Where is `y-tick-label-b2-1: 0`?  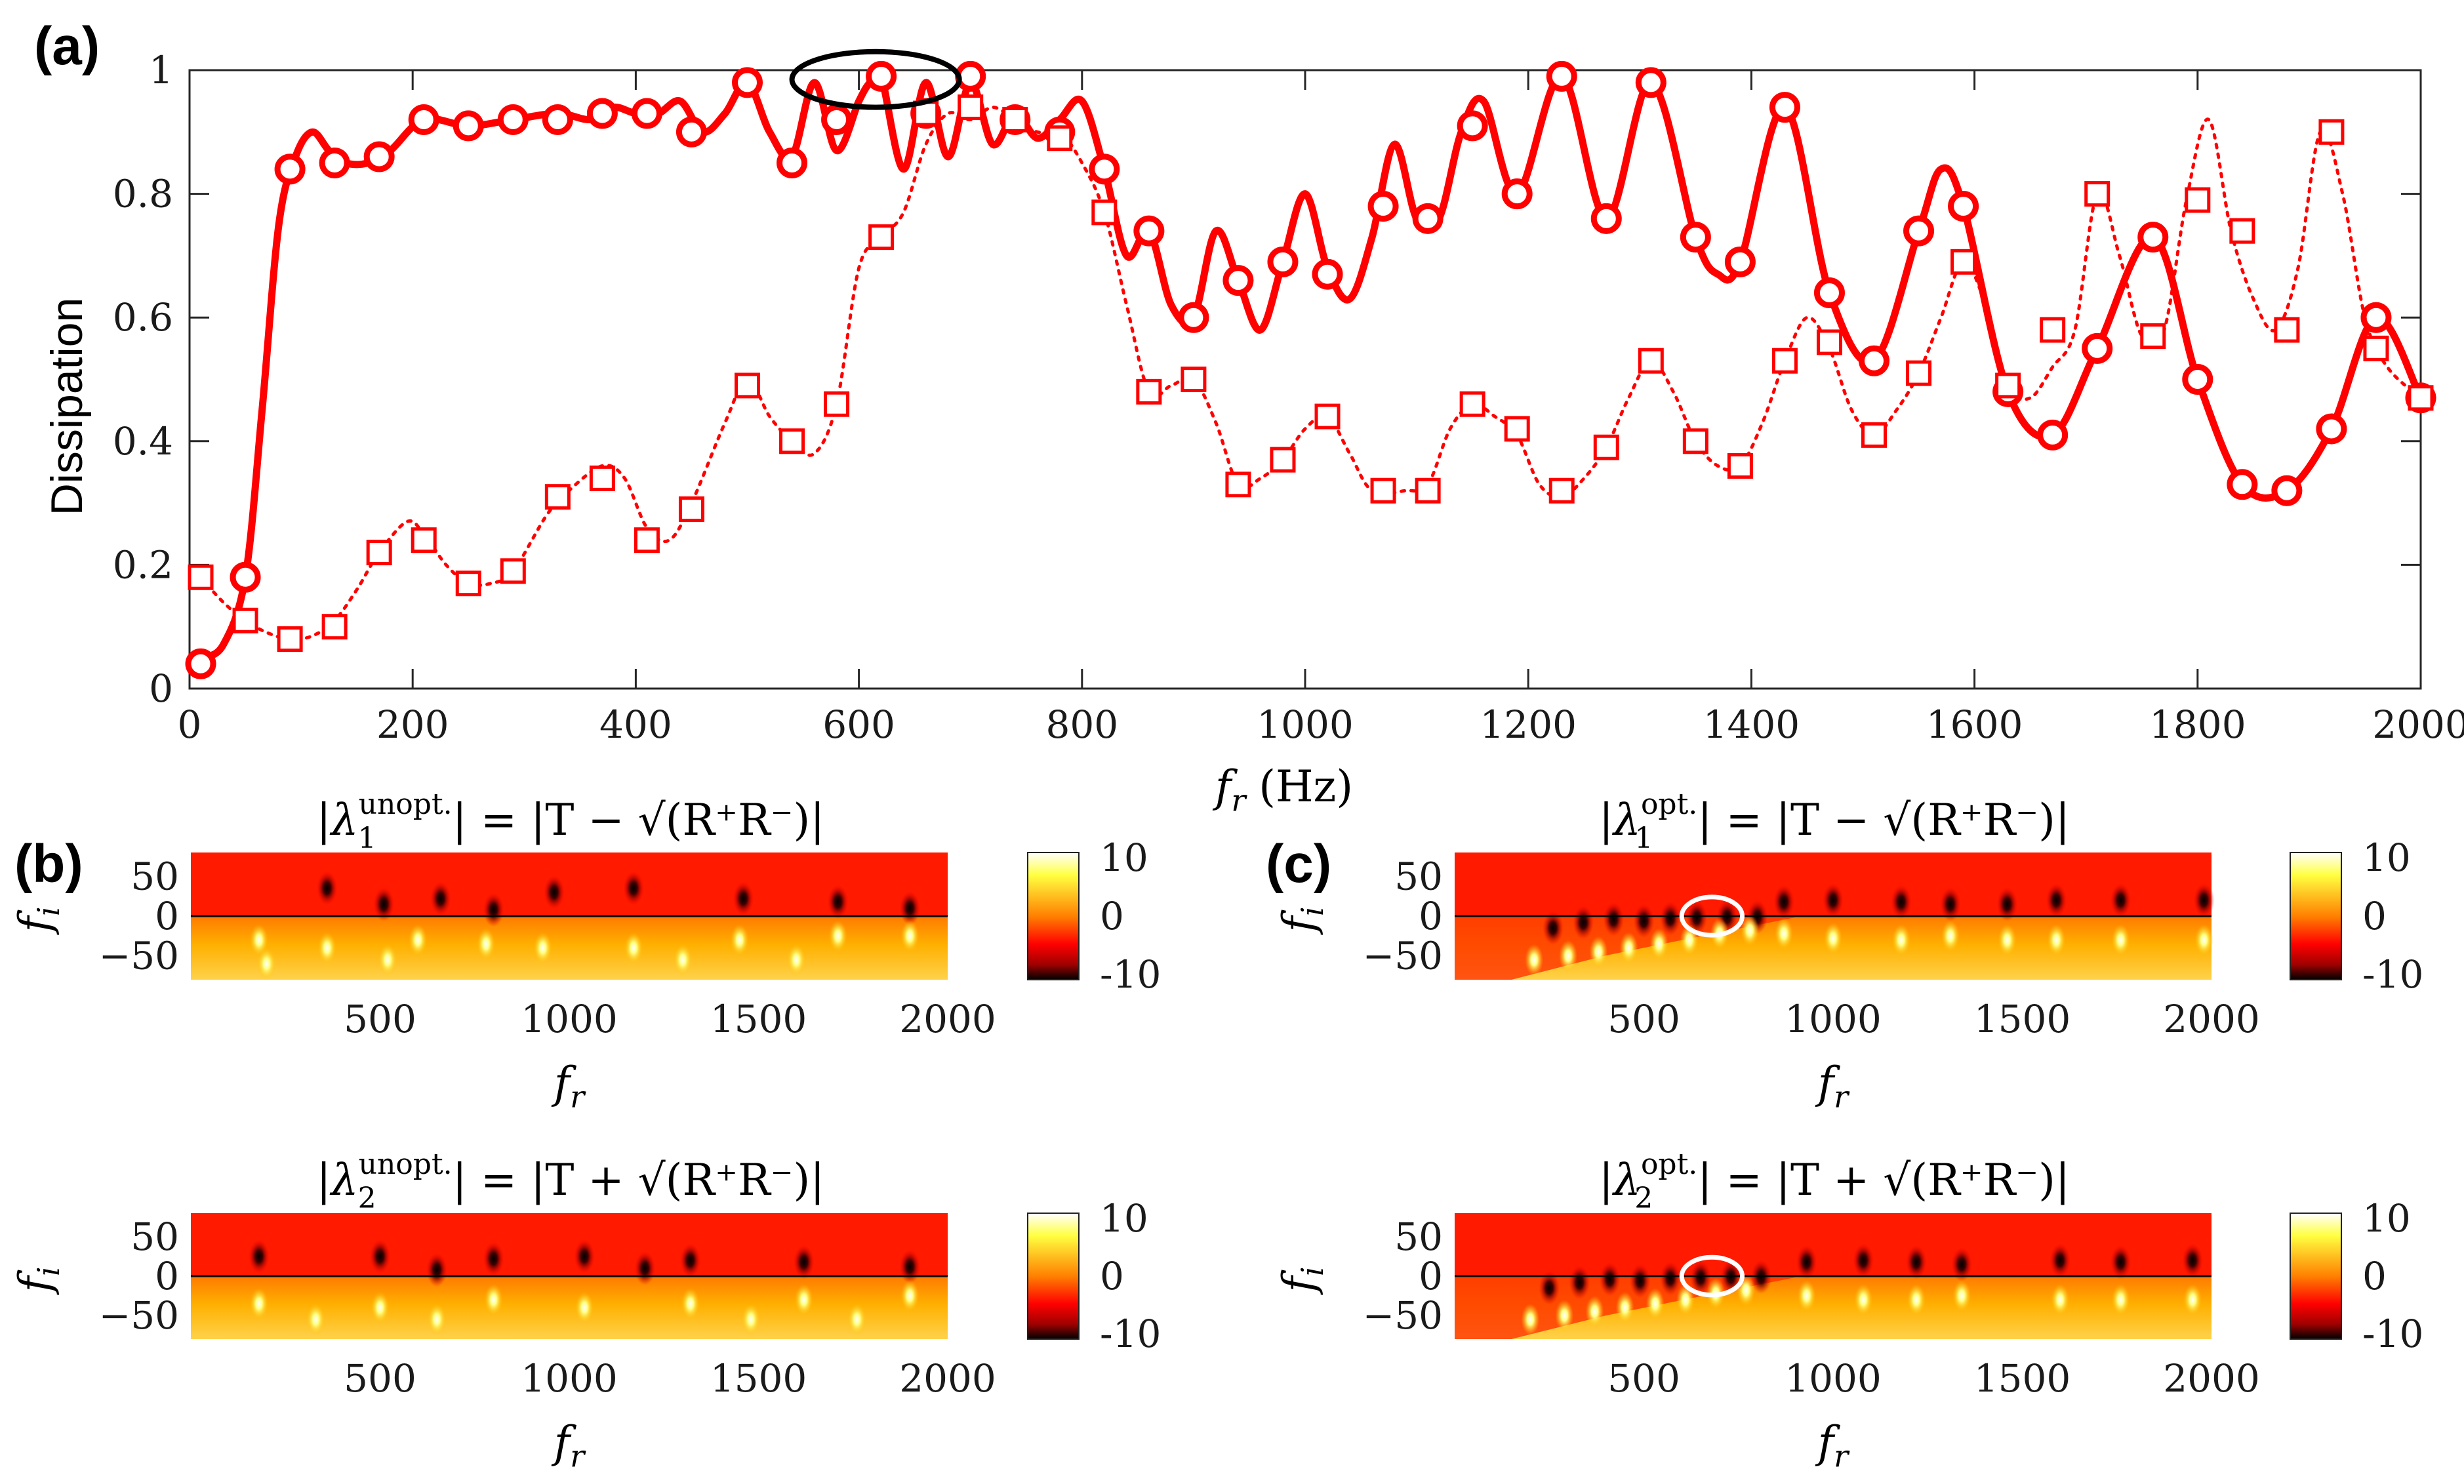 y-tick-label-b2-1: 0 is located at coordinates (167, 1276).